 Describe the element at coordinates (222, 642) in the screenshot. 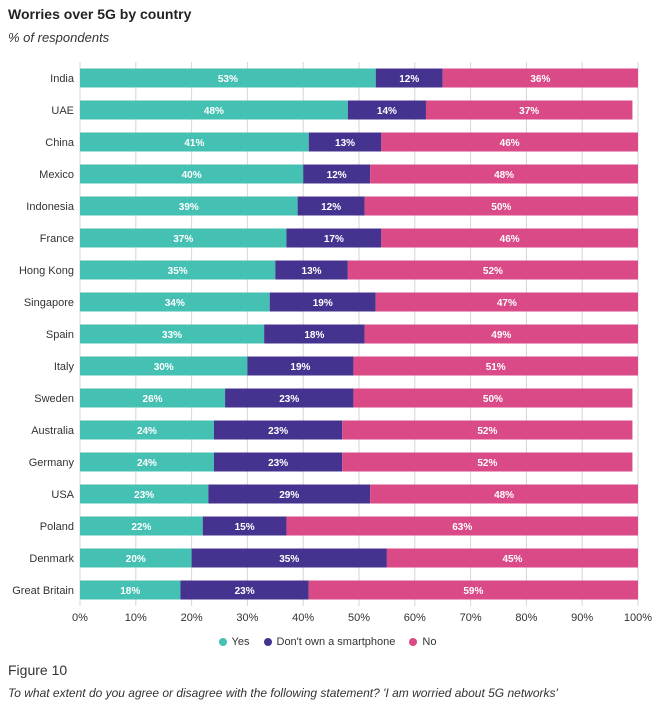

I see `legend-swatch` at that location.